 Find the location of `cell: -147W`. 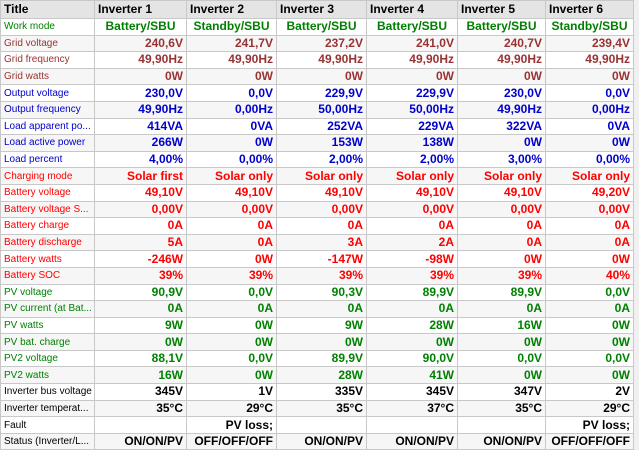

cell: -147W is located at coordinates (321, 259).